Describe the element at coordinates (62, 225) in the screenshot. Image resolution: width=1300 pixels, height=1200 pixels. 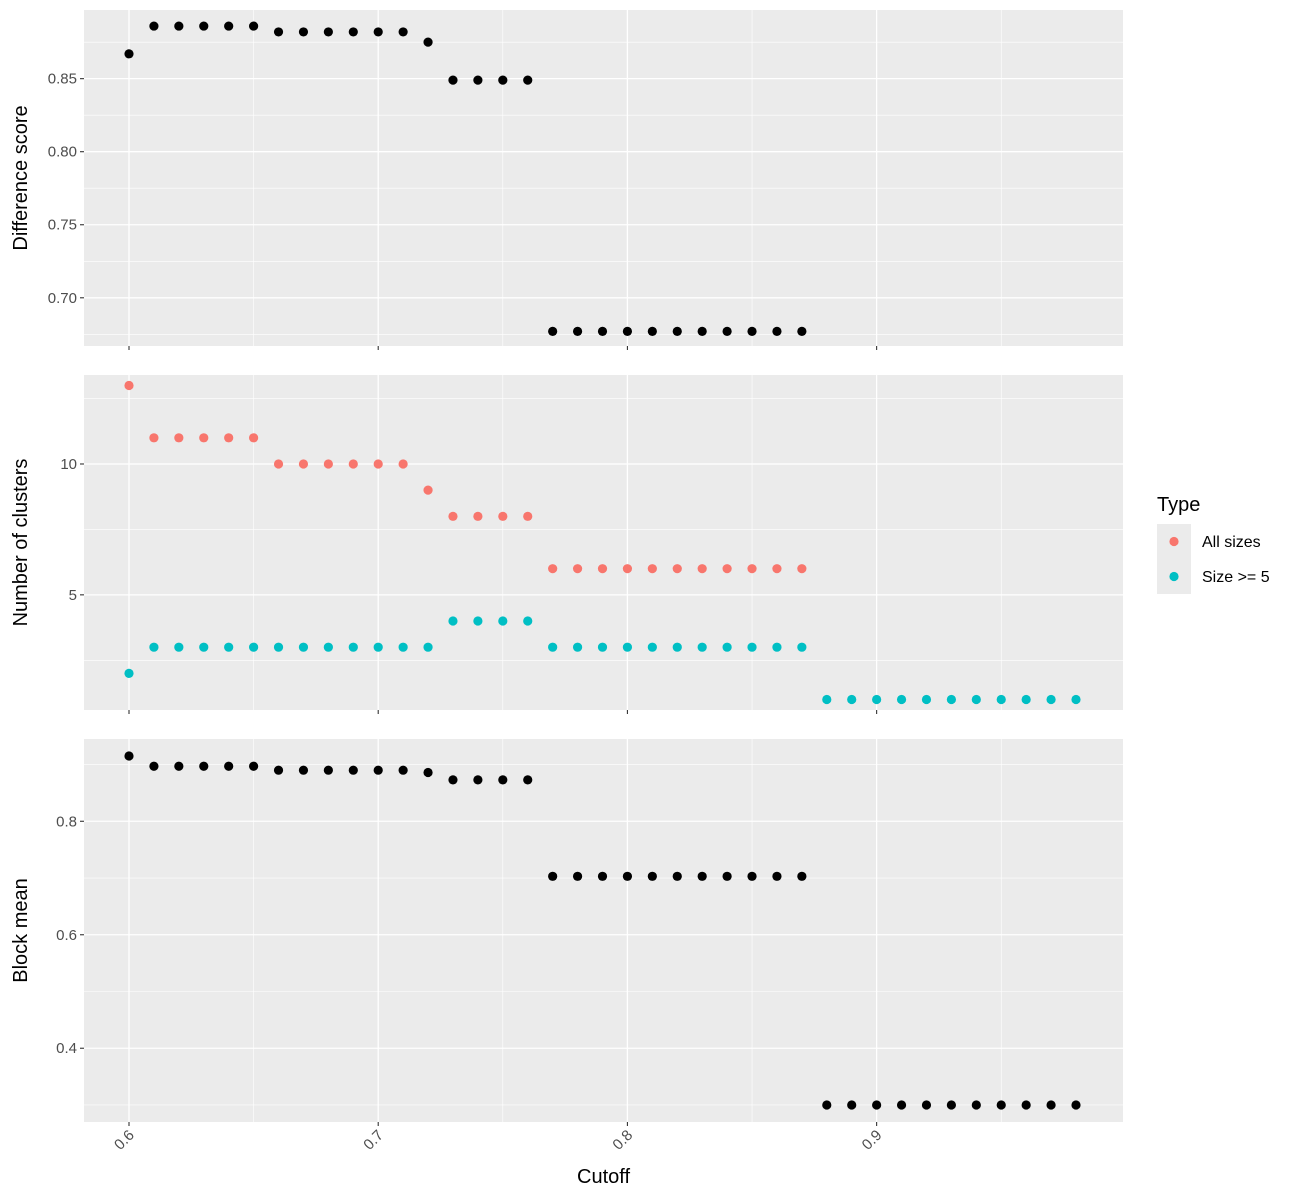
I see `y-tick-label: 0.75` at that location.